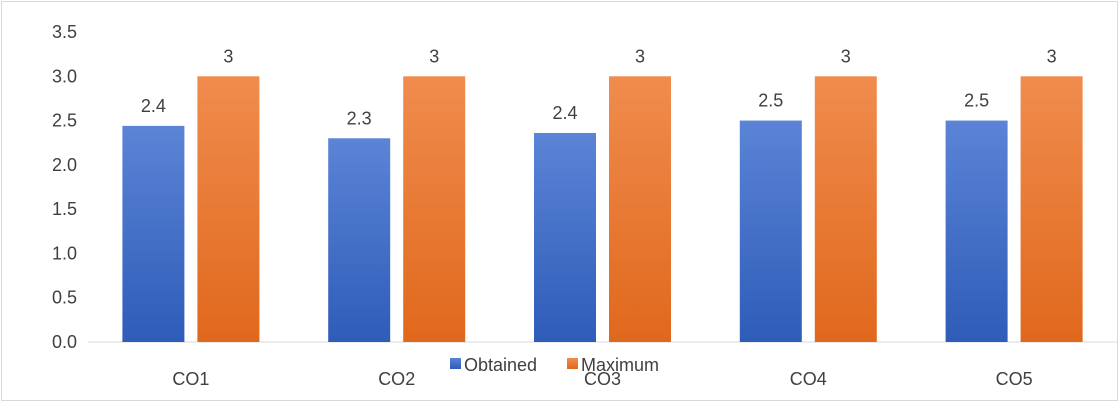  I want to click on legend-swatch-obtained, so click(455, 363).